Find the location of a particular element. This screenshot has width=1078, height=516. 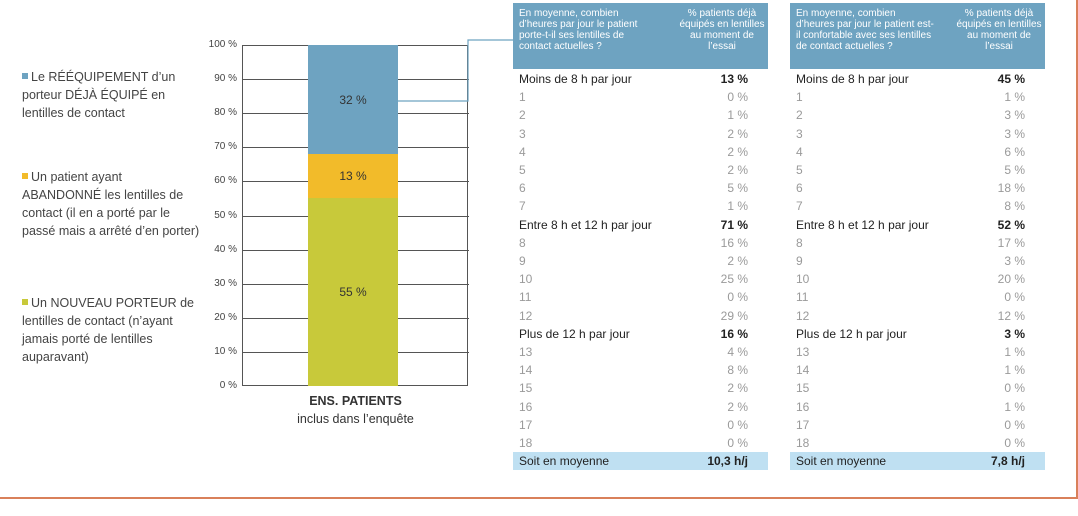

table-row: 1 1 % is located at coordinates (917, 97).